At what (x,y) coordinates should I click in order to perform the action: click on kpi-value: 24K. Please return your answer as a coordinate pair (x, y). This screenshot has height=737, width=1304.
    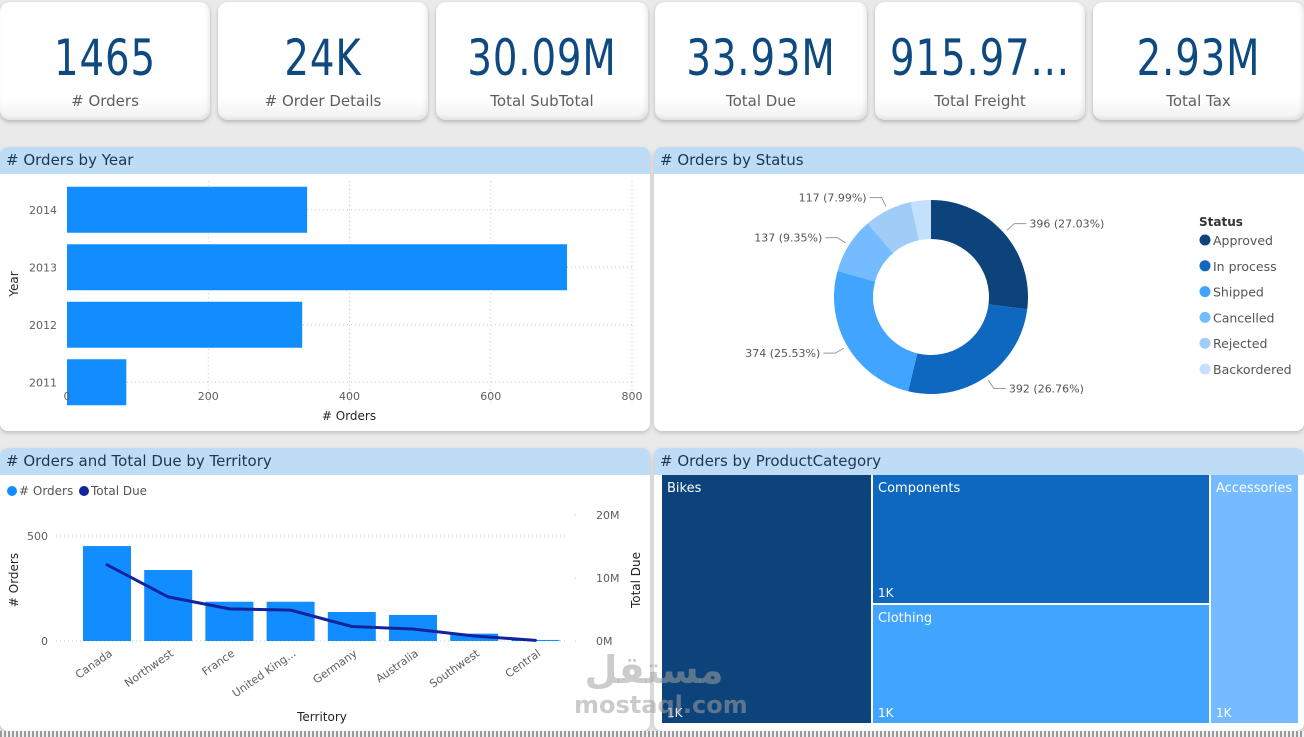
    Looking at the image, I should click on (323, 58).